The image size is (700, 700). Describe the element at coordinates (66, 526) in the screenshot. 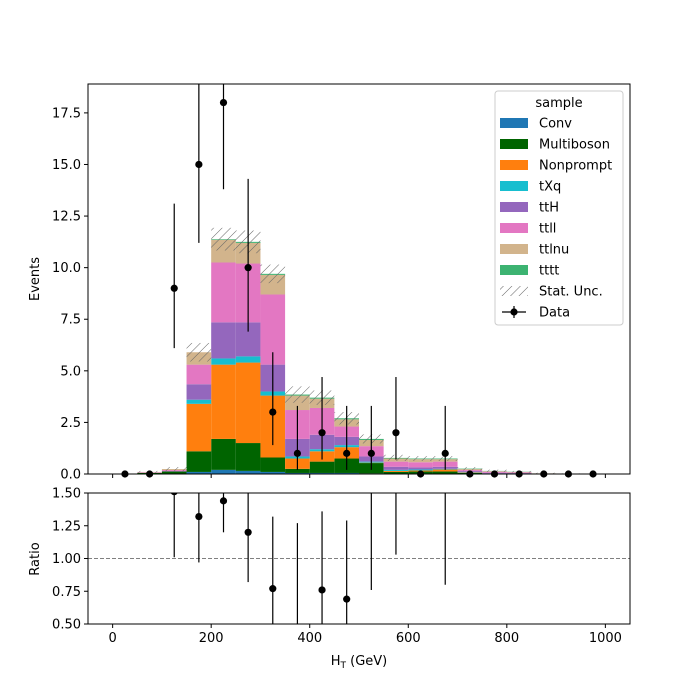

I see `ratio-y-tick-label: 1.25` at that location.